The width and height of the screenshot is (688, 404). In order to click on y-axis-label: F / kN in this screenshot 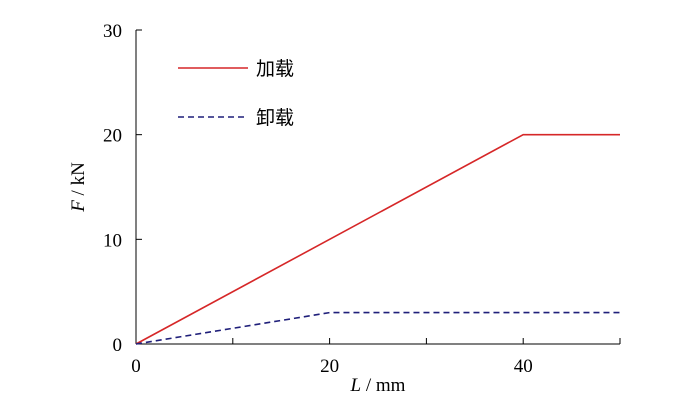, I will do `click(78, 187)`.